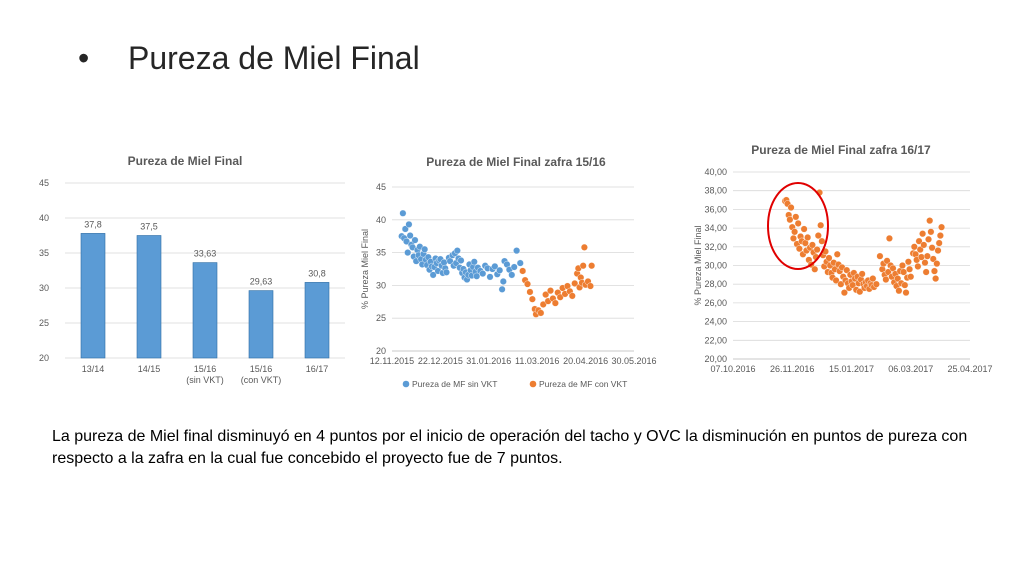  Describe the element at coordinates (583, 384) in the screenshot. I see `legend-label-con-vkt: Pureza de MF con VKT` at that location.